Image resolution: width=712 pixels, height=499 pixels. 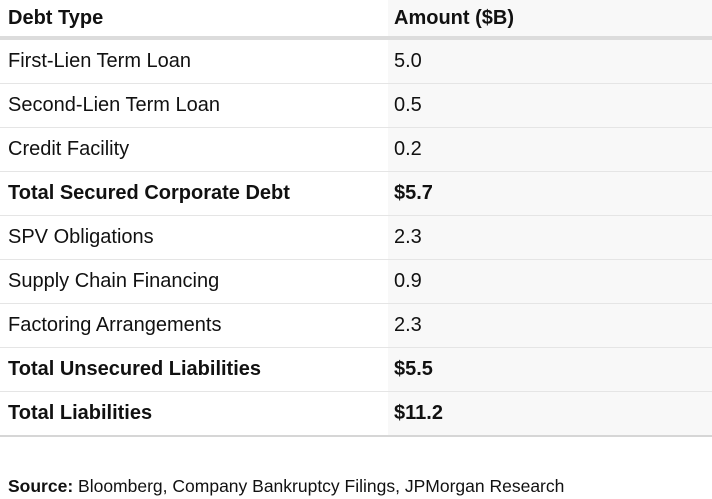 I want to click on table-row: Credit Facility 0.2, so click(x=356, y=149).